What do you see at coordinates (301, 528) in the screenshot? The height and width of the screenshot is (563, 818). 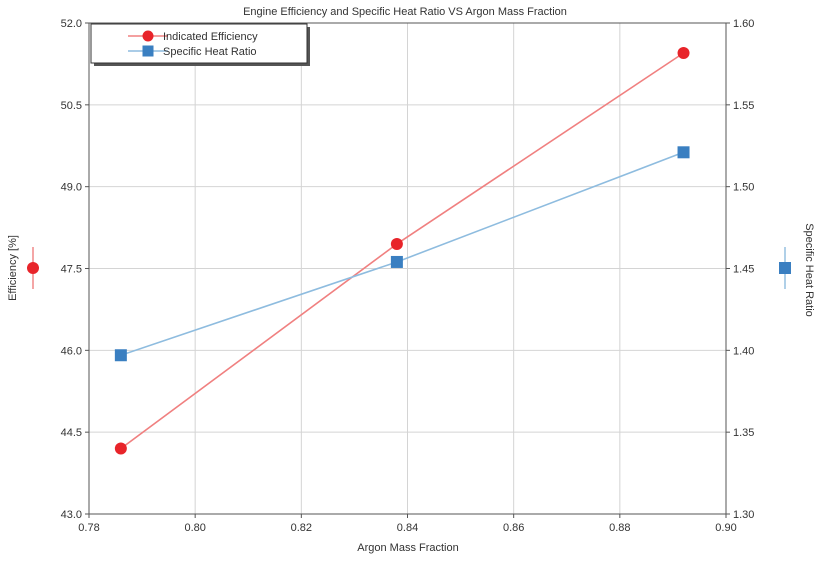 I see `x-tick-label: 0.82` at bounding box center [301, 528].